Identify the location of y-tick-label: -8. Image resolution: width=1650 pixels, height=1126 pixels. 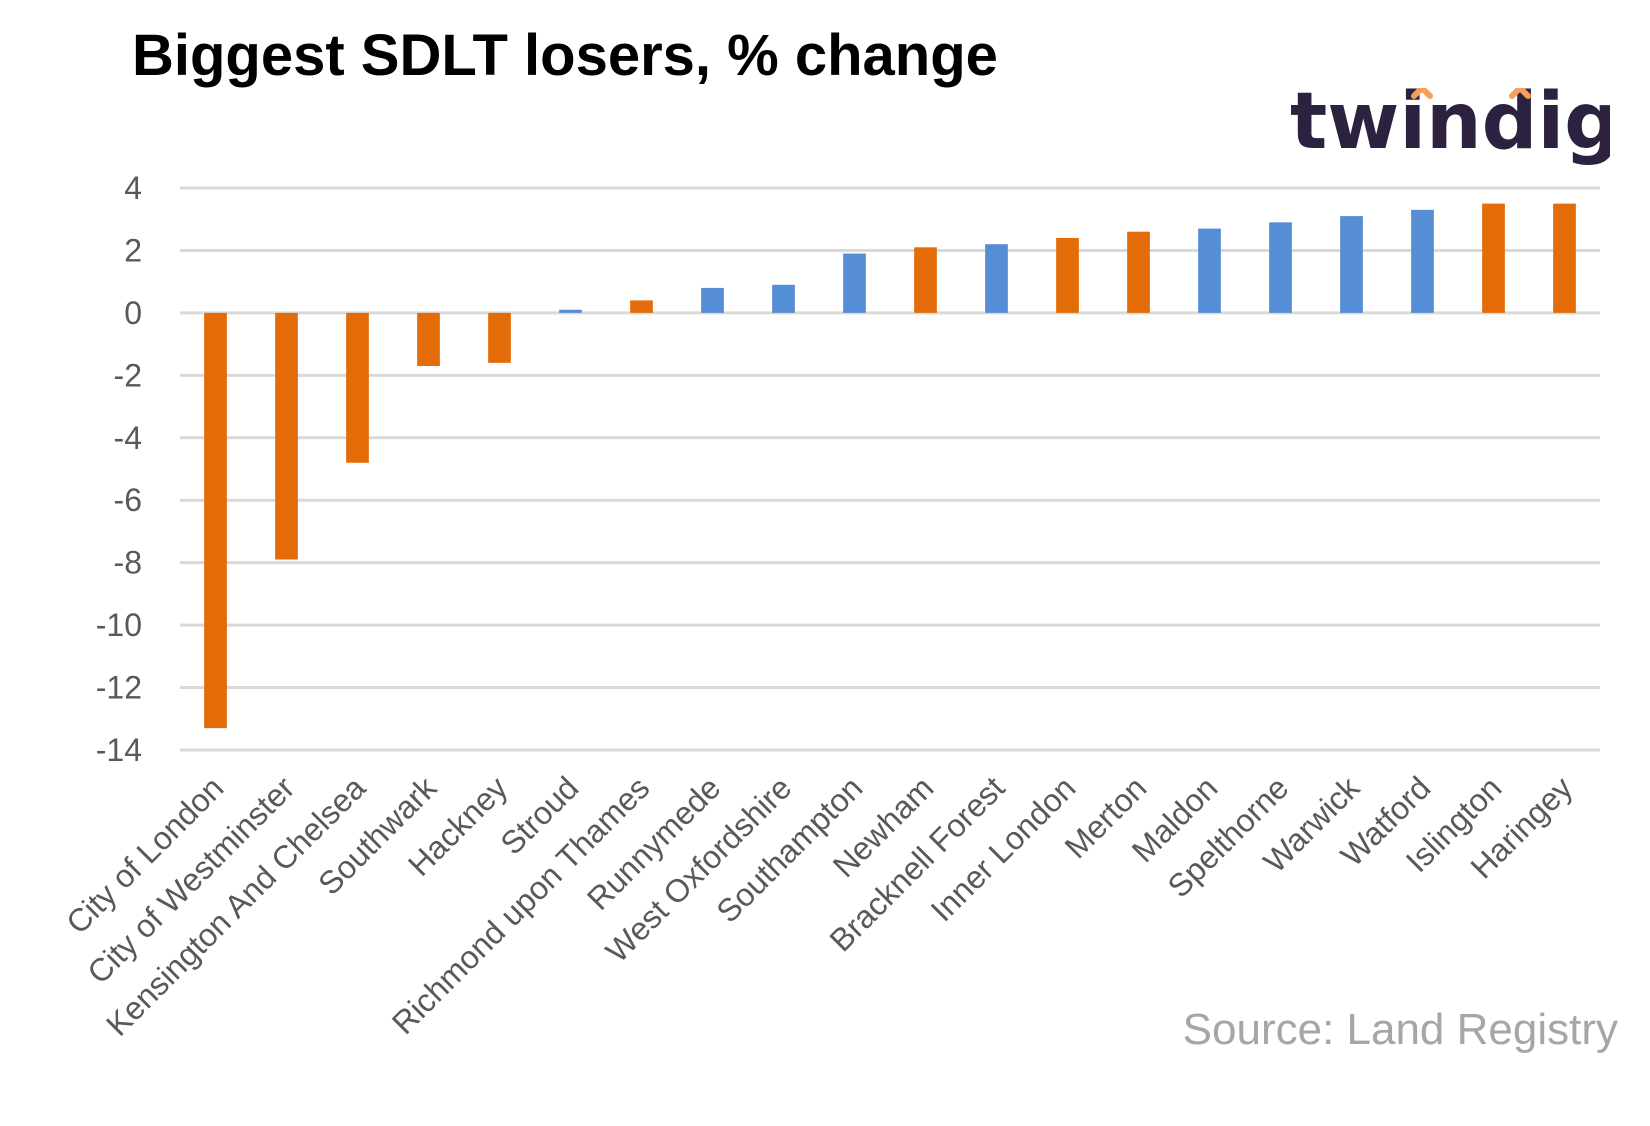
(128, 563).